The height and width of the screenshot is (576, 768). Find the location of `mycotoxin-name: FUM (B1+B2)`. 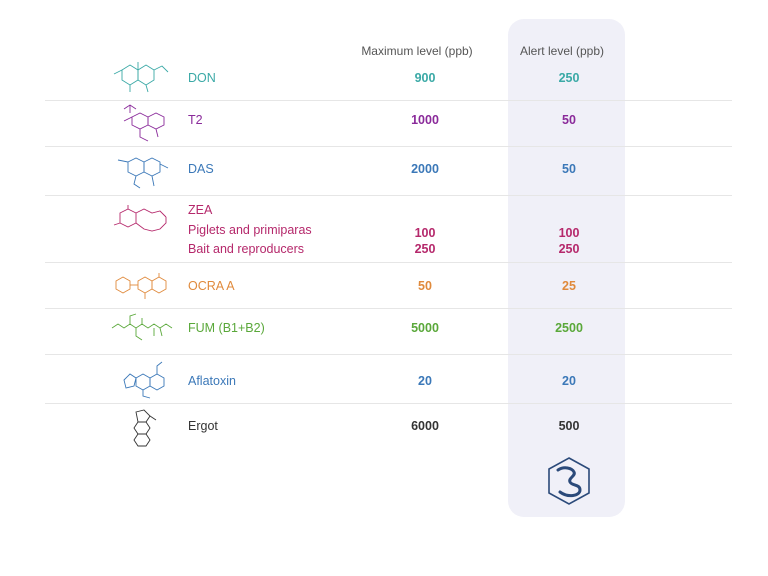

mycotoxin-name: FUM (B1+B2) is located at coordinates (226, 328).